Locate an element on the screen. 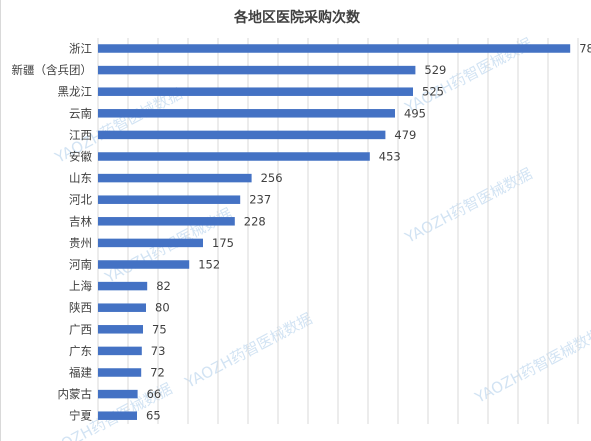 The height and width of the screenshot is (441, 591). value-label: 66 is located at coordinates (154, 394).